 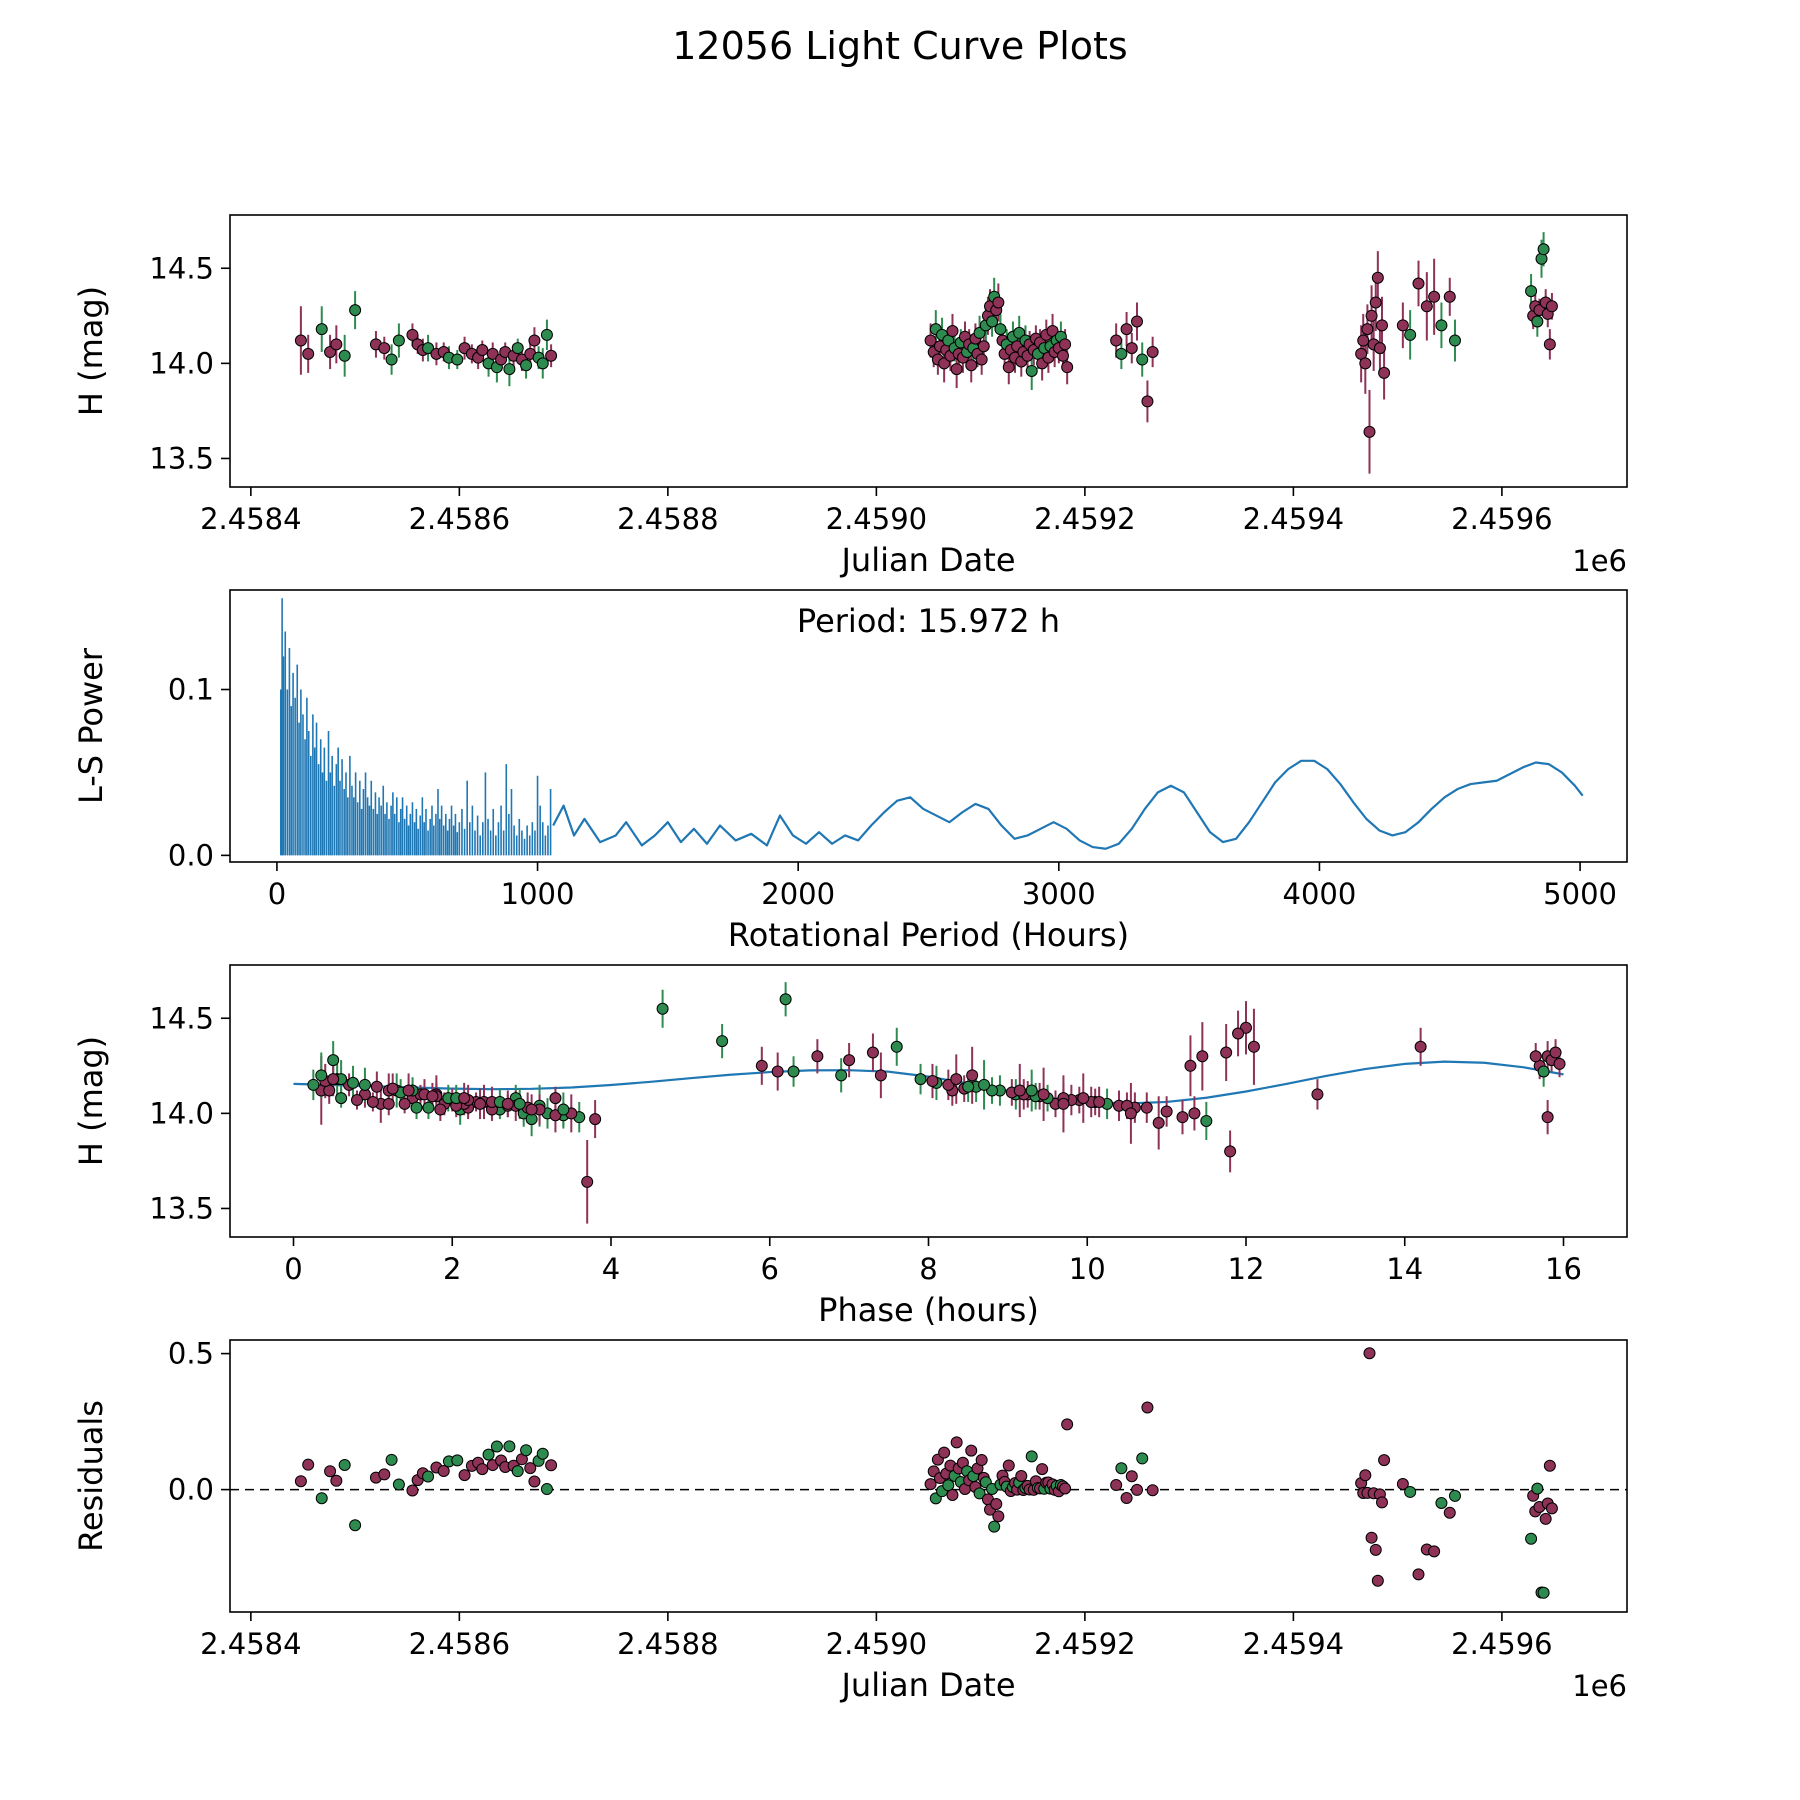 I want to click on x-tick-label: 0, so click(x=293, y=1269).